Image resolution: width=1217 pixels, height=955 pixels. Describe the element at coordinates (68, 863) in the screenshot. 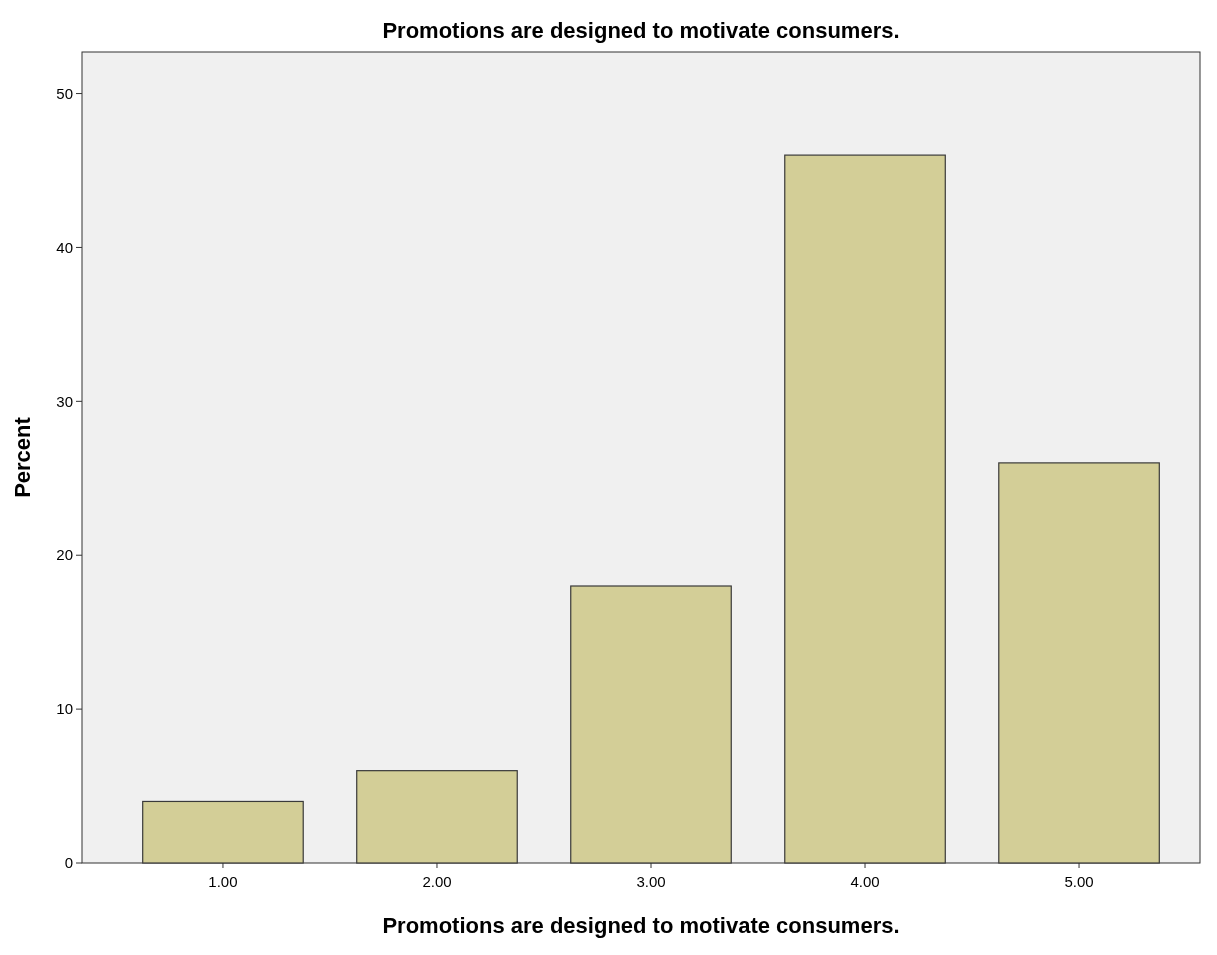

I see `y-tick-label: 0` at that location.